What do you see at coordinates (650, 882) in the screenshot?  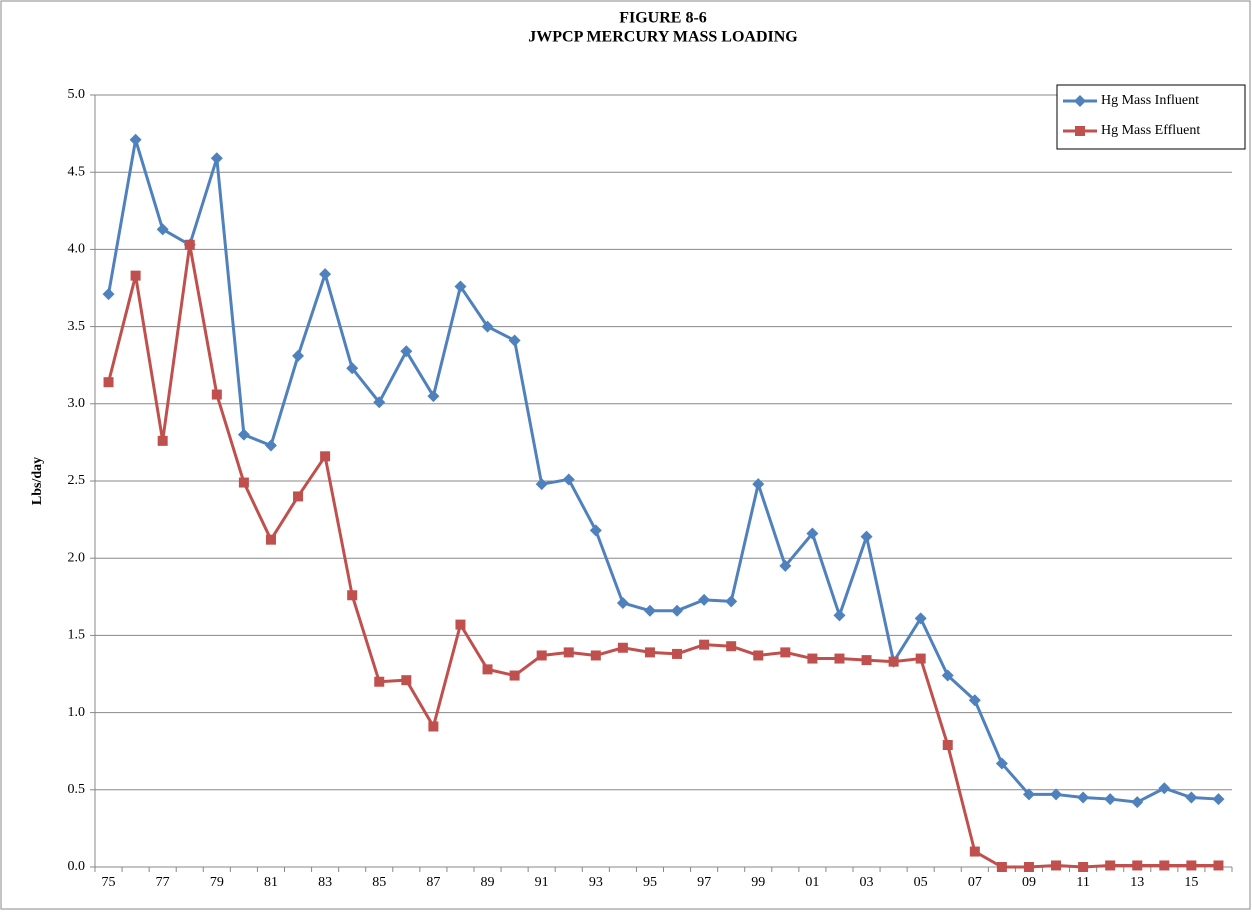 I see `x-tick-label: 95` at bounding box center [650, 882].